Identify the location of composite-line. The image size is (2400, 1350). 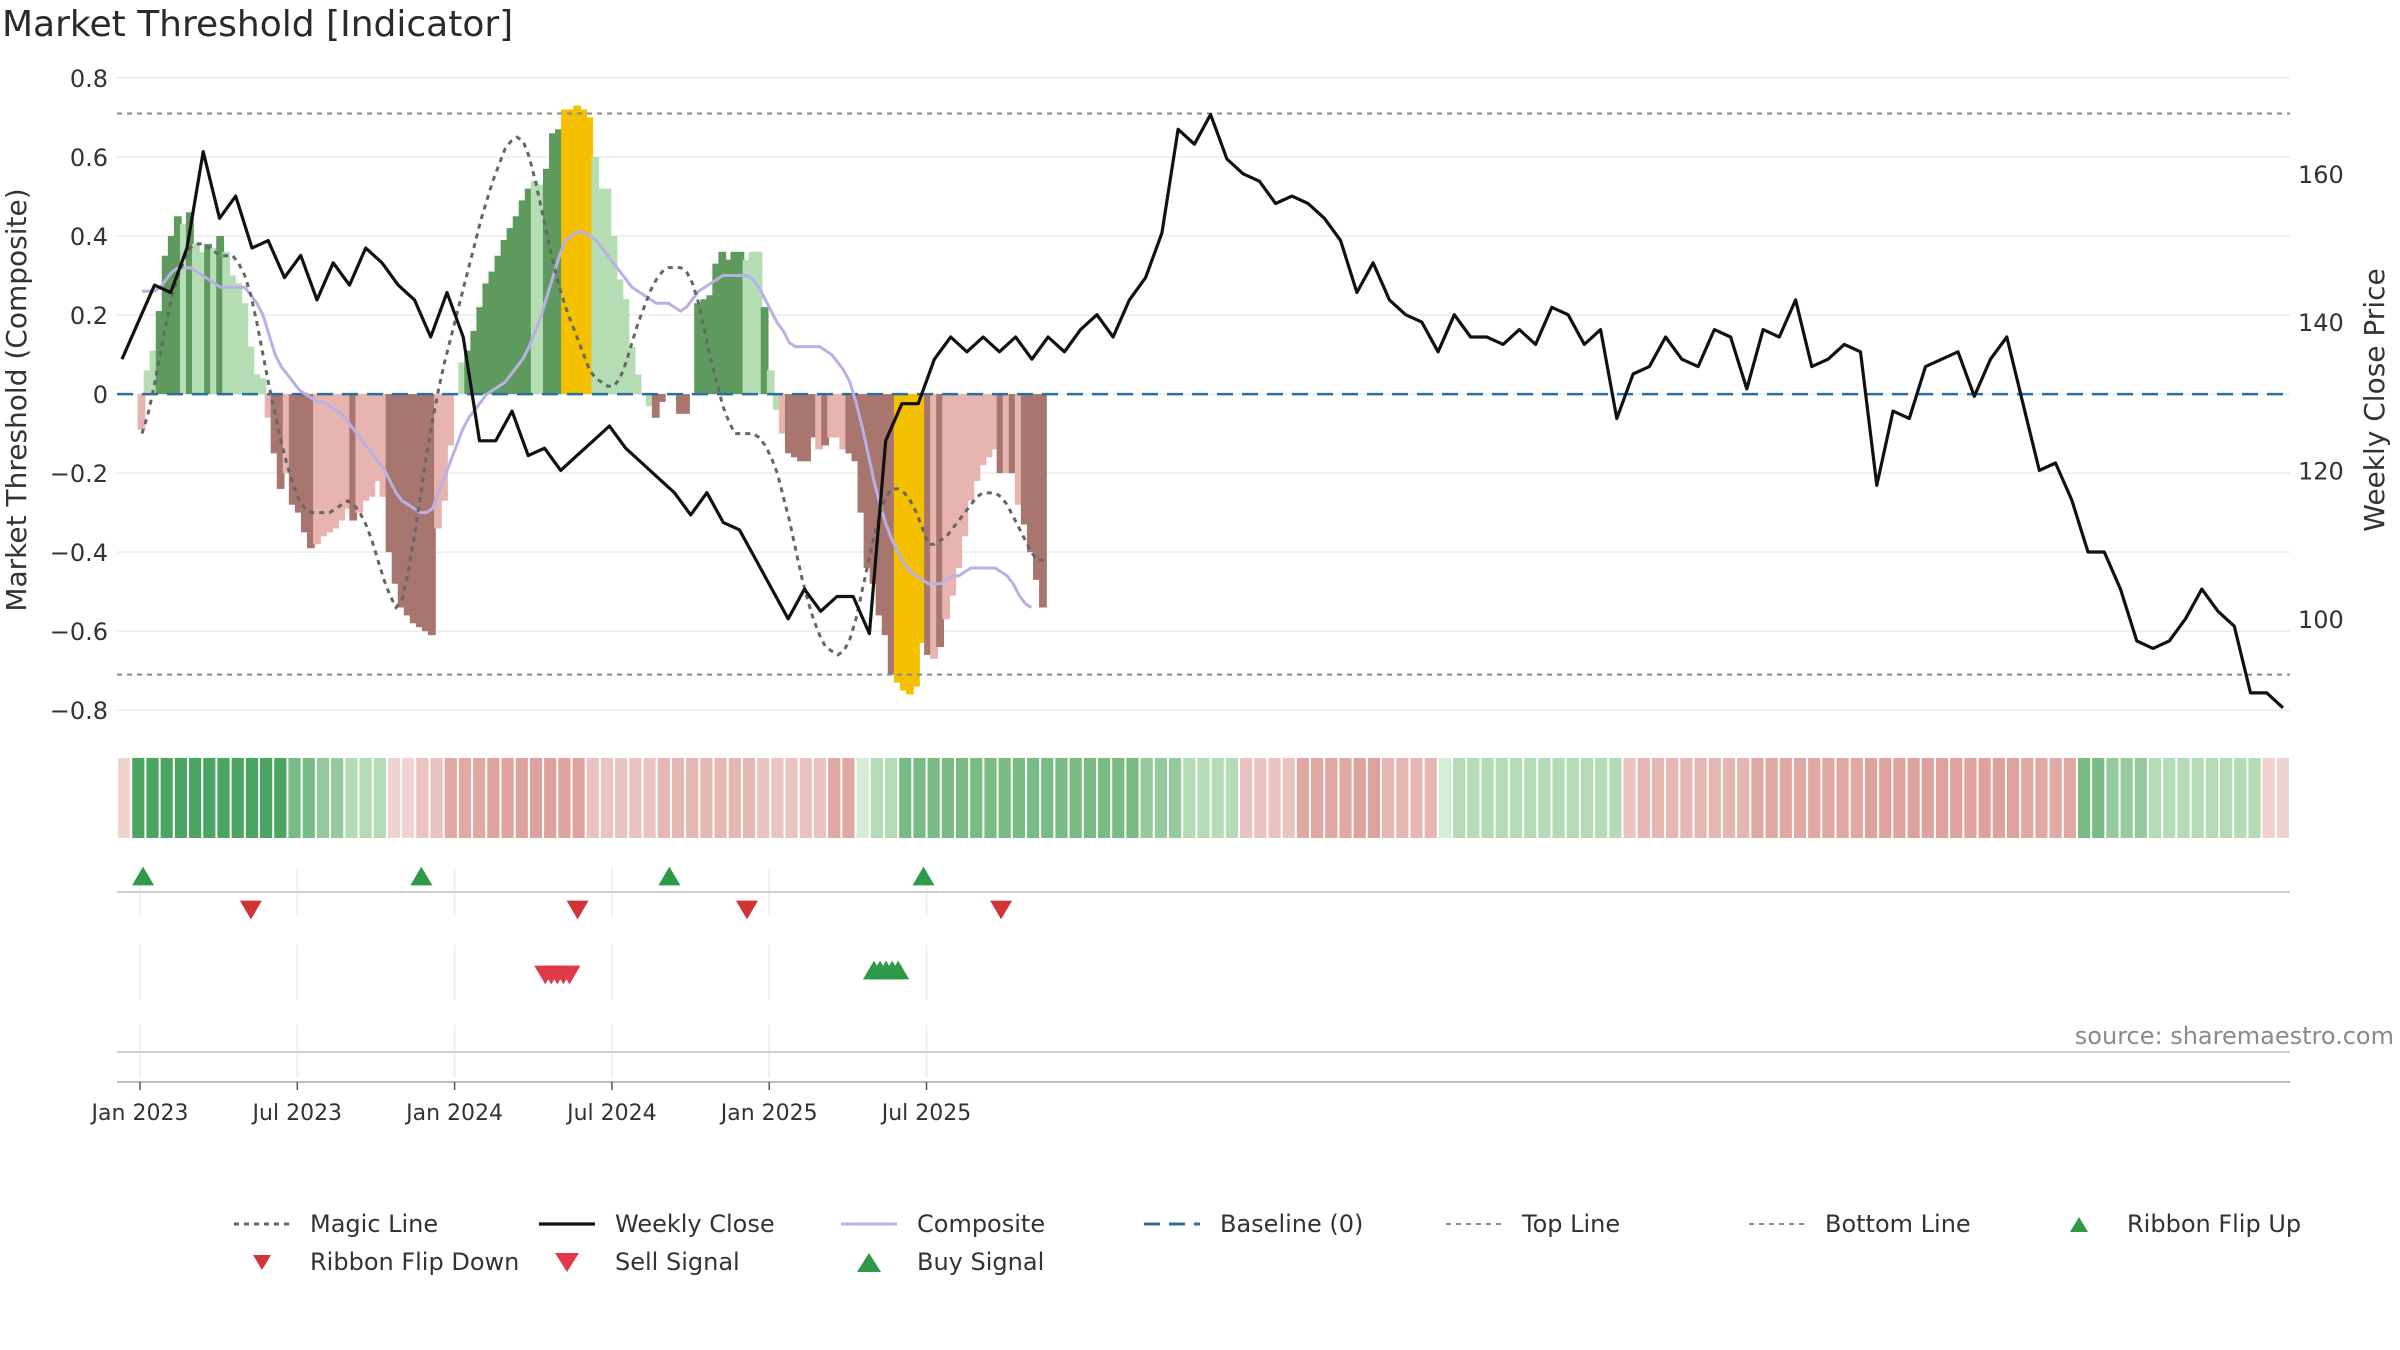
(587, 419).